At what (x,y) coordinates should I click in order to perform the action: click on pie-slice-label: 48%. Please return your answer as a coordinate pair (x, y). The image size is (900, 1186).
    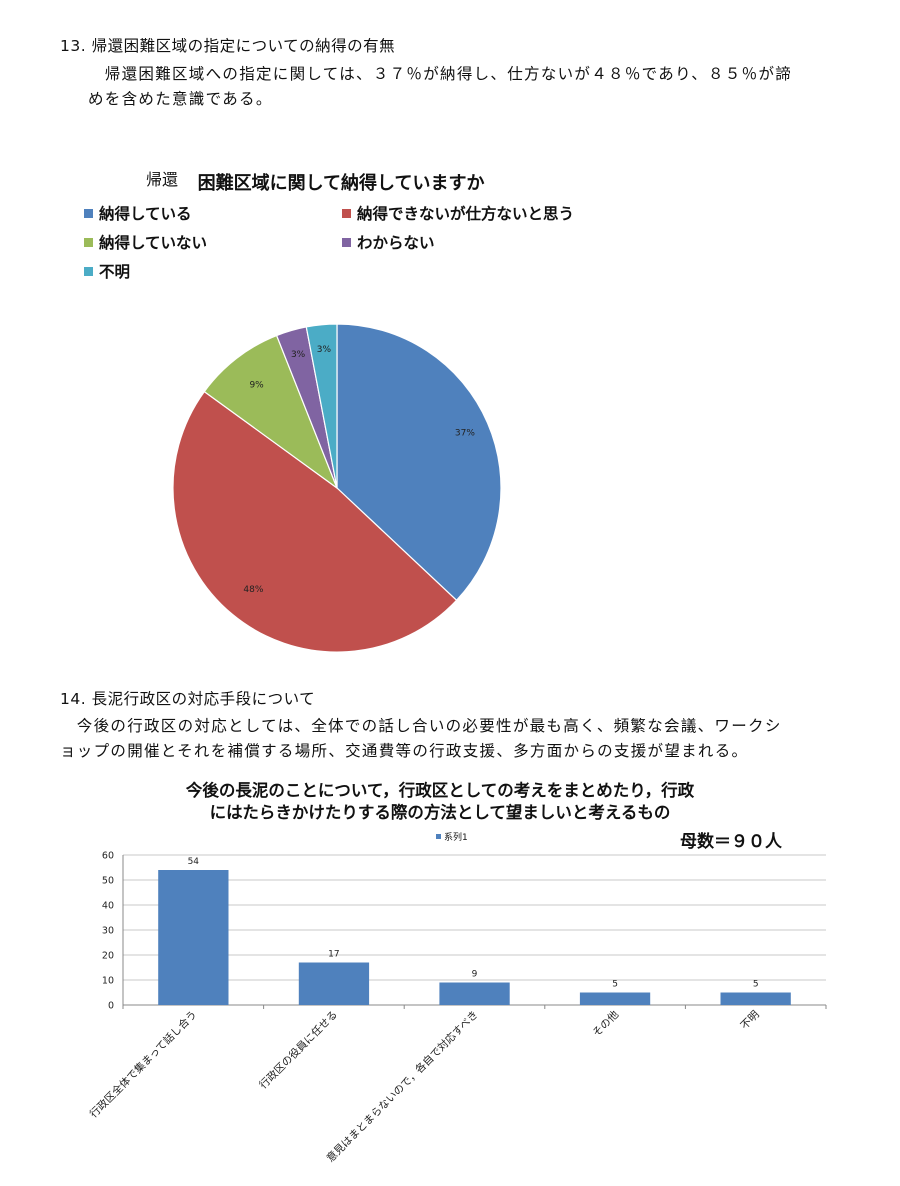
    Looking at the image, I should click on (253, 590).